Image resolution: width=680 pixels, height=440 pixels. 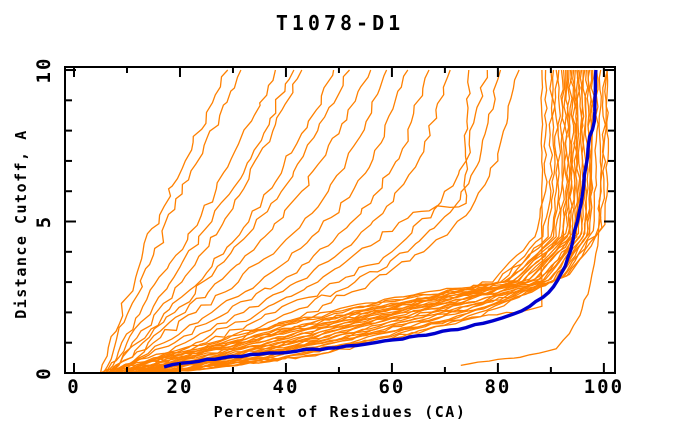 What do you see at coordinates (286, 387) in the screenshot?
I see `x-tick-label: 40` at bounding box center [286, 387].